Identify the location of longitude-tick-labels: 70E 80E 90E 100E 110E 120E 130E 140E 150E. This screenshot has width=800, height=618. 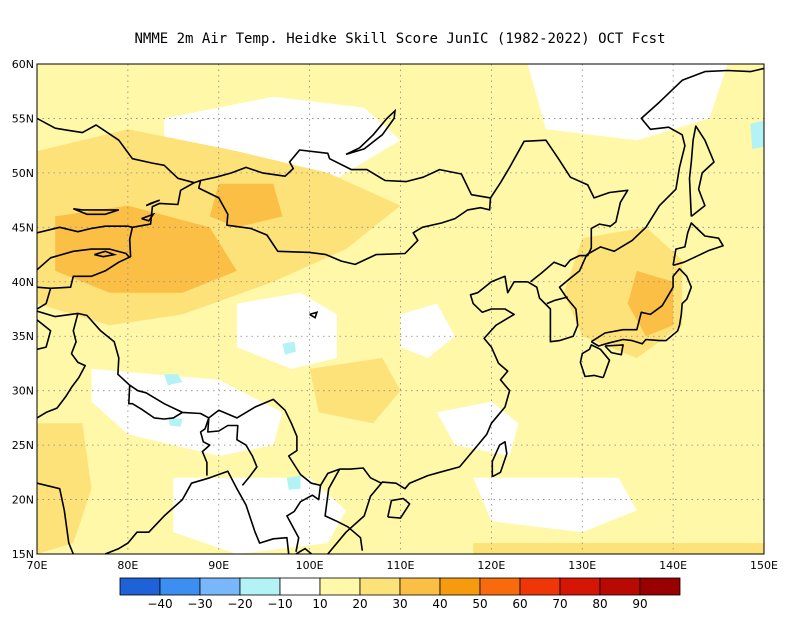
(402, 565).